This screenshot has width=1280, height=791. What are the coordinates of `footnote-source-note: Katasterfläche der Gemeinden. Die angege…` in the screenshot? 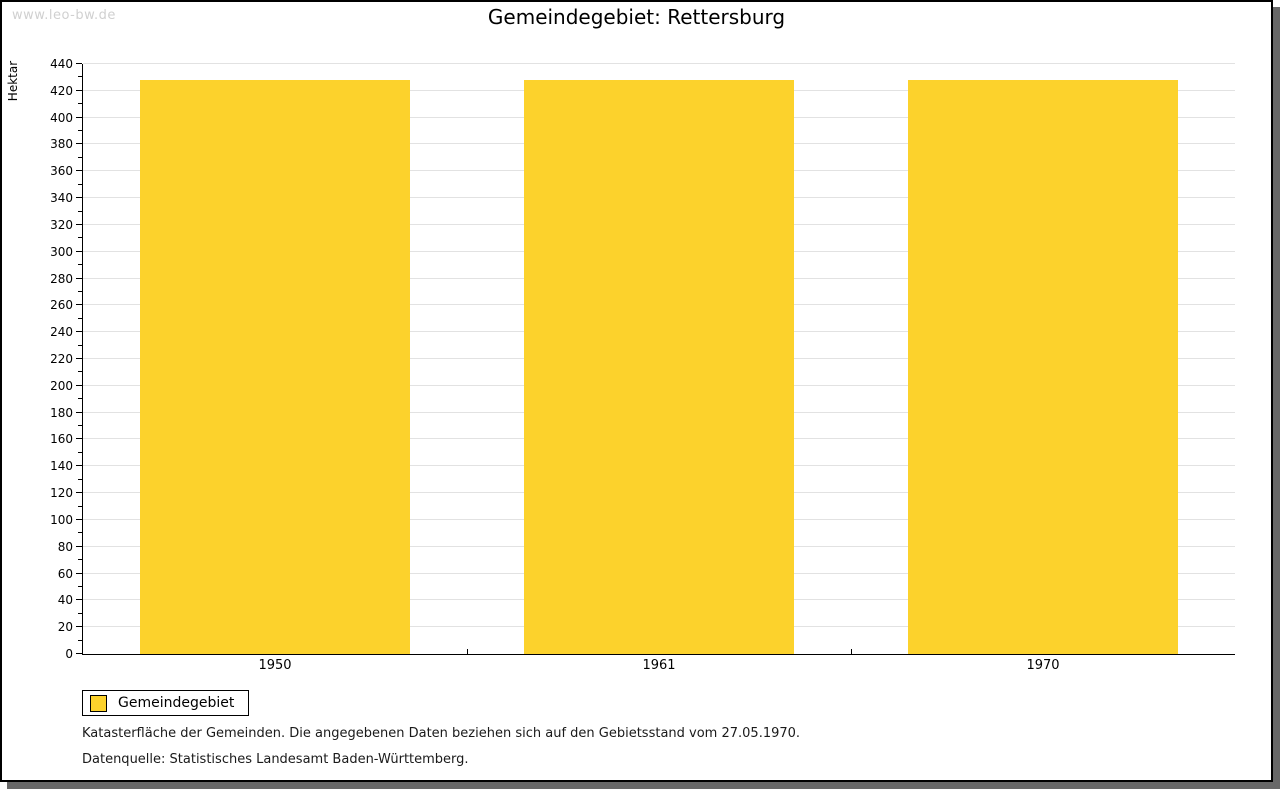 It's located at (441, 733).